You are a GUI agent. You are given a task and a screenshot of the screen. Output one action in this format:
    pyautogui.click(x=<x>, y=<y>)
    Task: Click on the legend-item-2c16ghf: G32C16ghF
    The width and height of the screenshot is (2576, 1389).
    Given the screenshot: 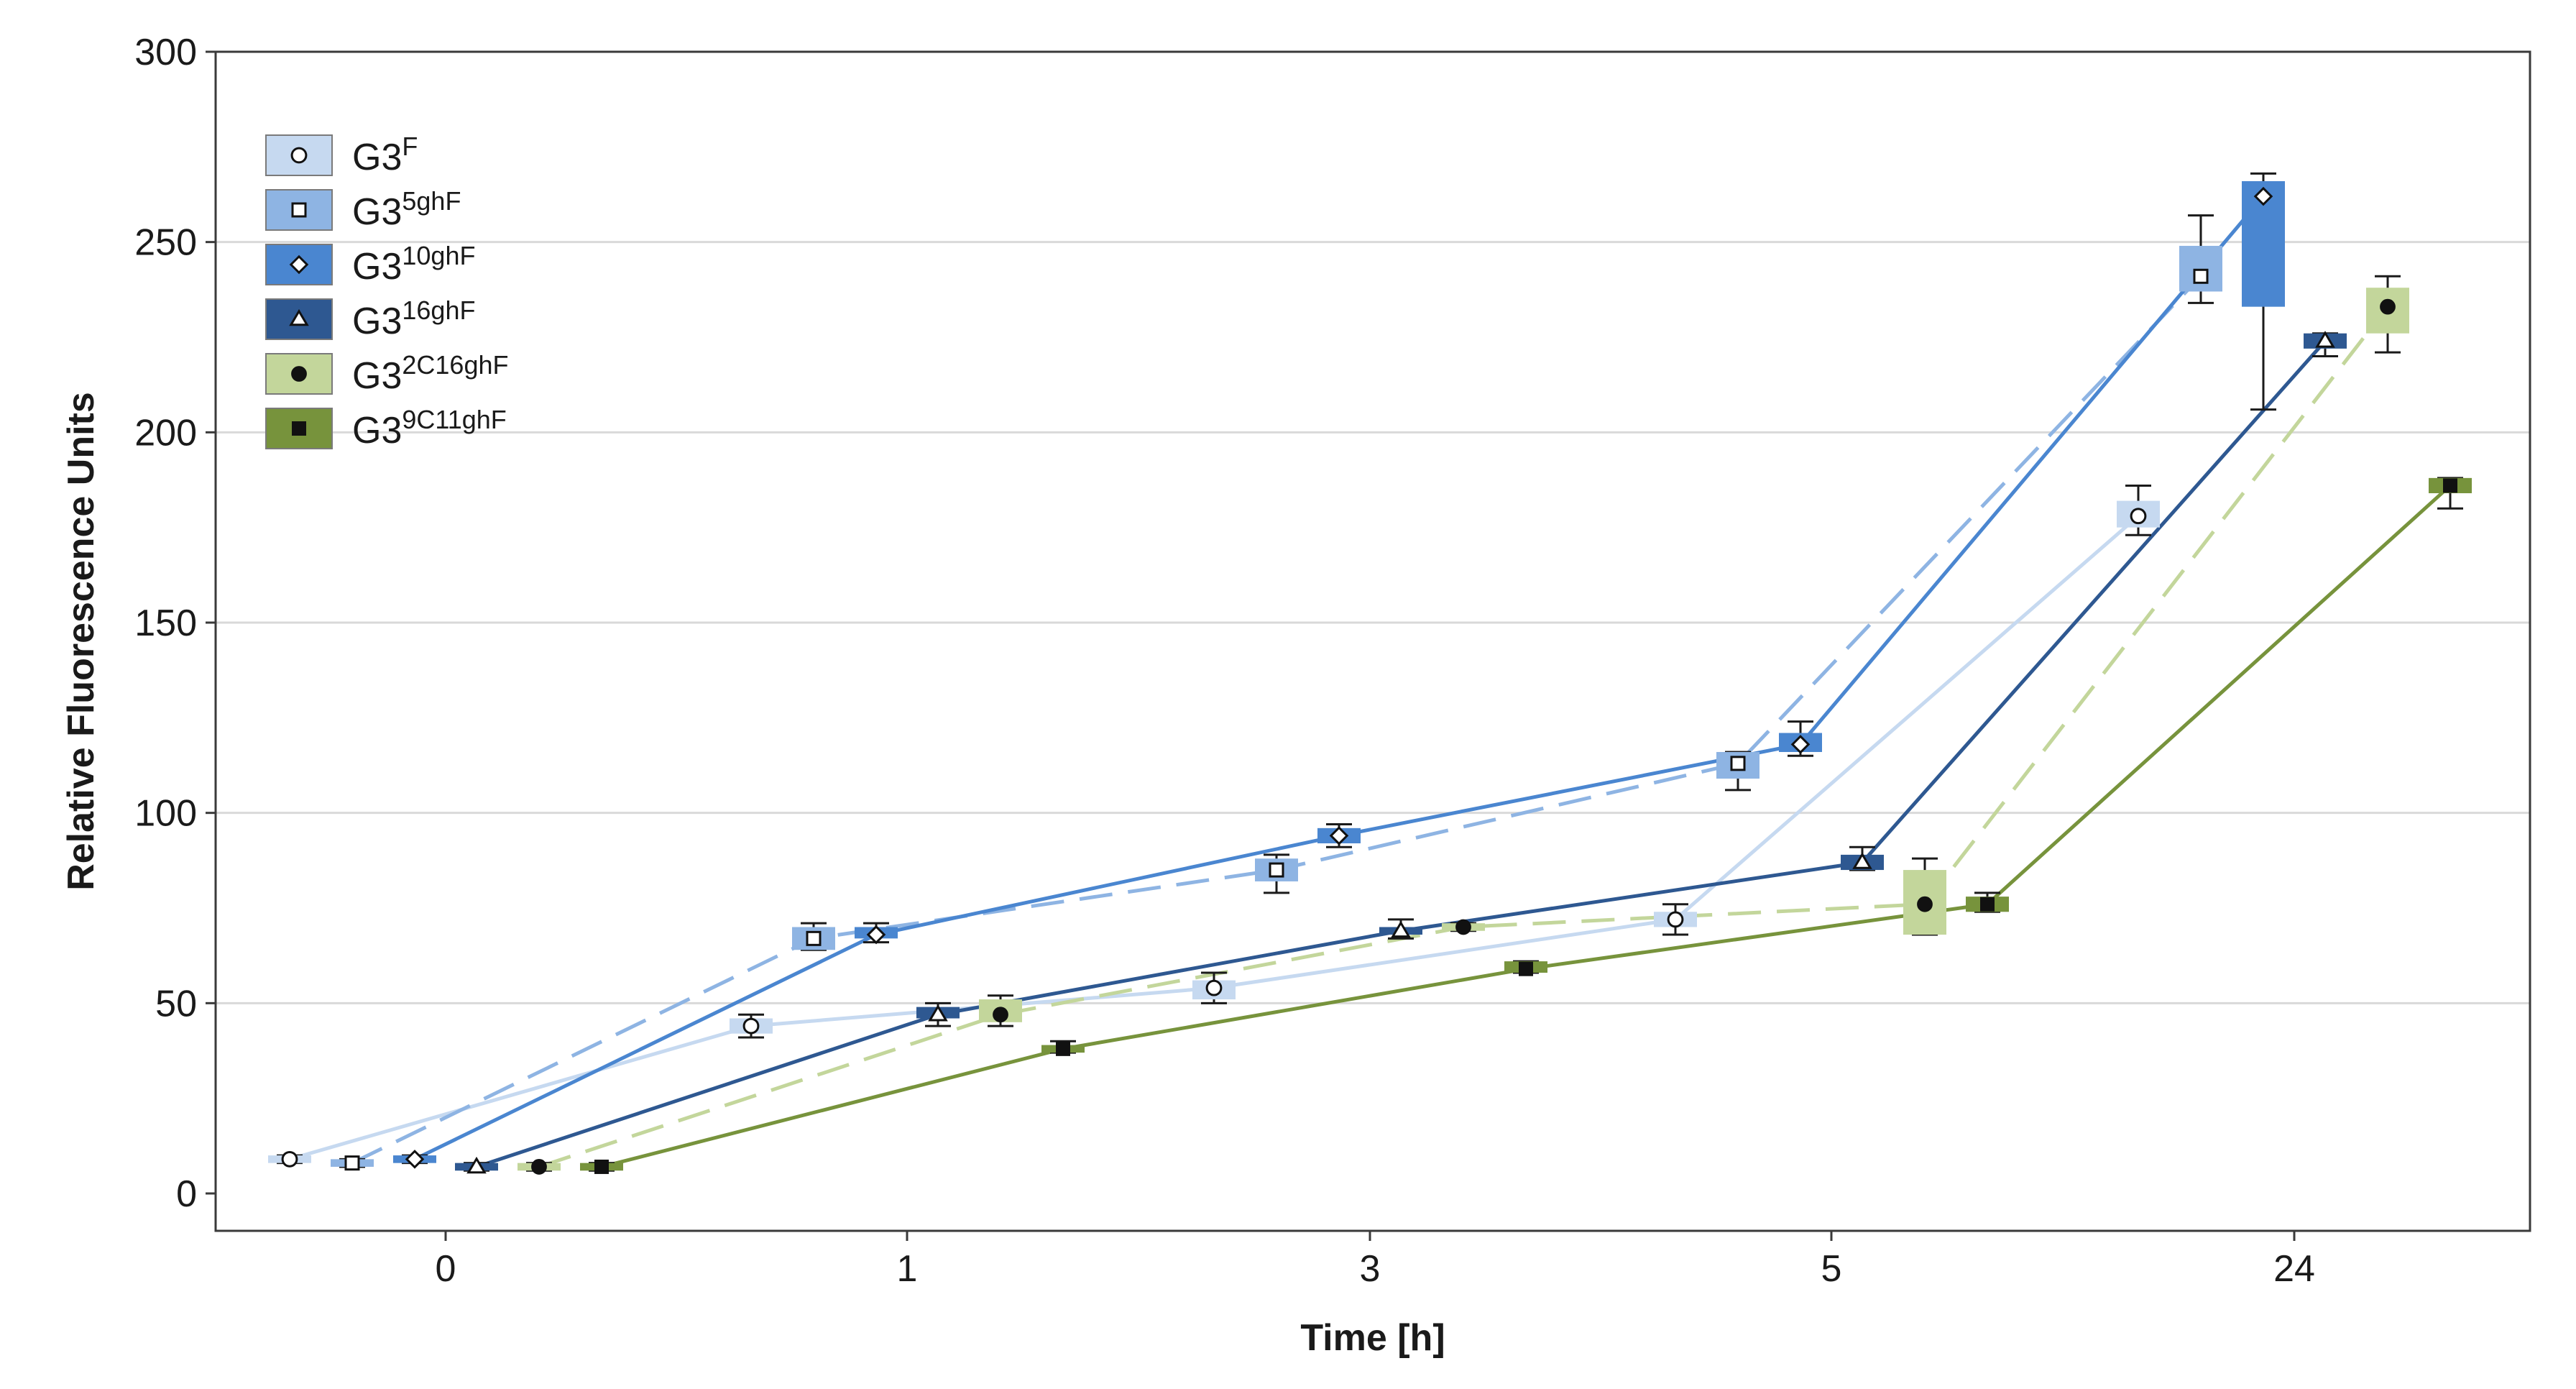 What is the action you would take?
    pyautogui.click(x=386, y=374)
    